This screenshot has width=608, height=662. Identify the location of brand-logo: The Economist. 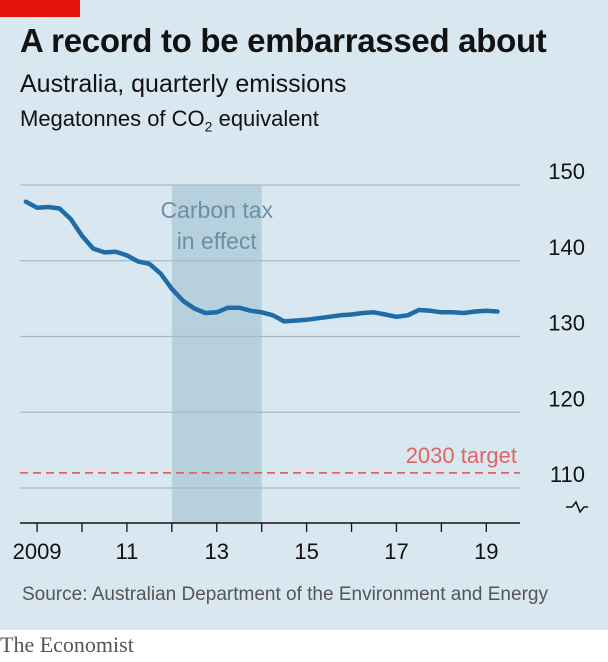
(67, 644).